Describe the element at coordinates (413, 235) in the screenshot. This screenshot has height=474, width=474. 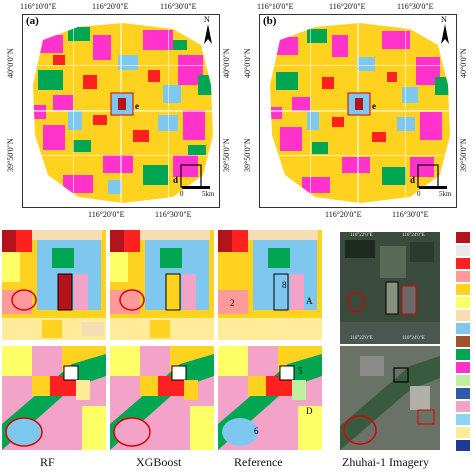
I see `imagery-1-coord-top-2: 116°24'0"E` at that location.